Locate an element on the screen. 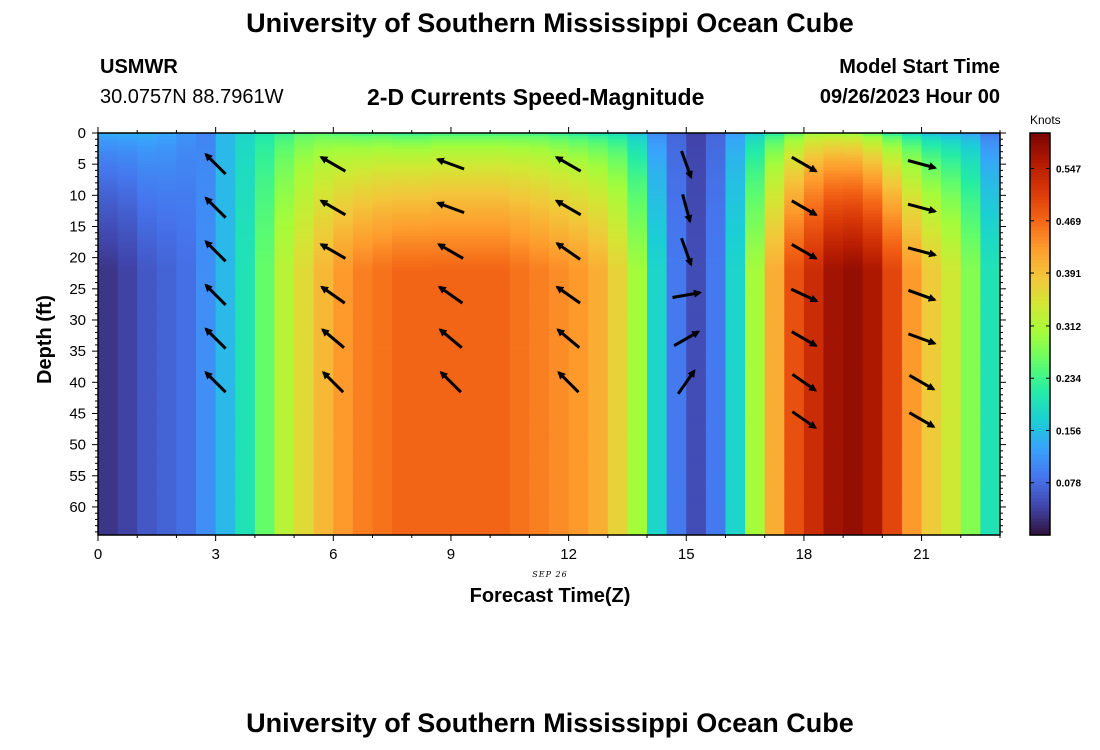 Image resolution: width=1100 pixels, height=750 pixels. x-axis-title: Forecast Time(Z) is located at coordinates (550, 596).